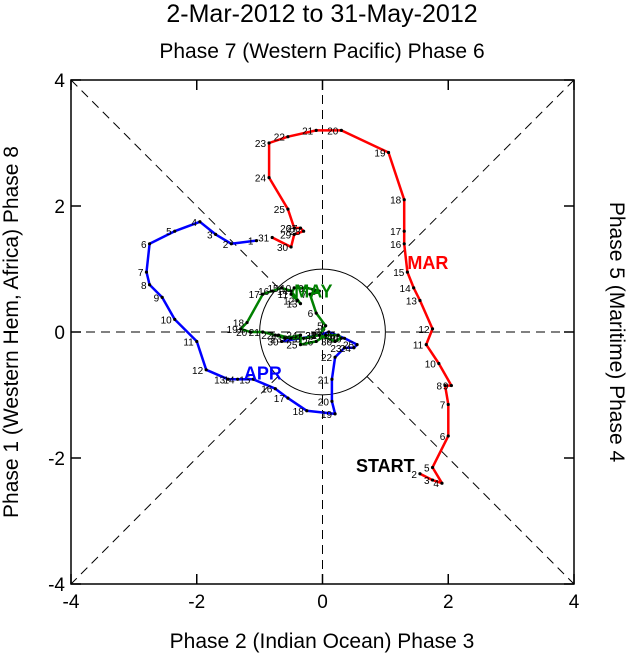 The width and height of the screenshot is (628, 656). Describe the element at coordinates (198, 371) in the screenshot. I see `day-label: 12` at that location.